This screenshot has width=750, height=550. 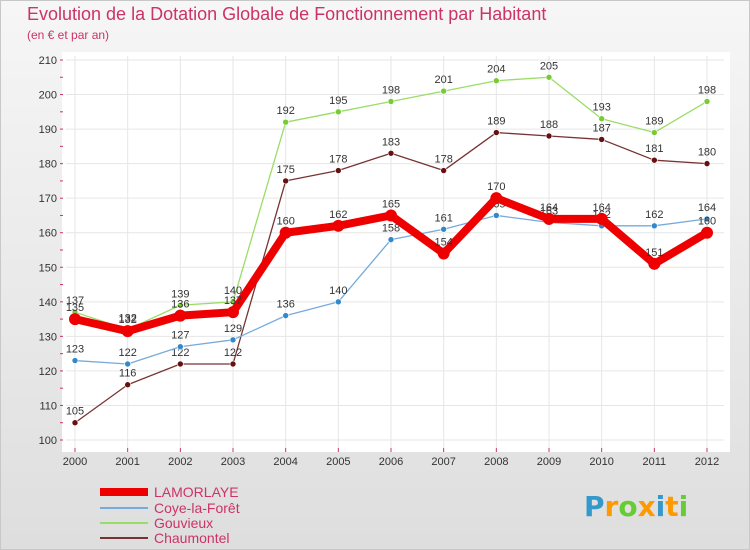 What do you see at coordinates (180, 294) in the screenshot?
I see `data-label: 139` at bounding box center [180, 294].